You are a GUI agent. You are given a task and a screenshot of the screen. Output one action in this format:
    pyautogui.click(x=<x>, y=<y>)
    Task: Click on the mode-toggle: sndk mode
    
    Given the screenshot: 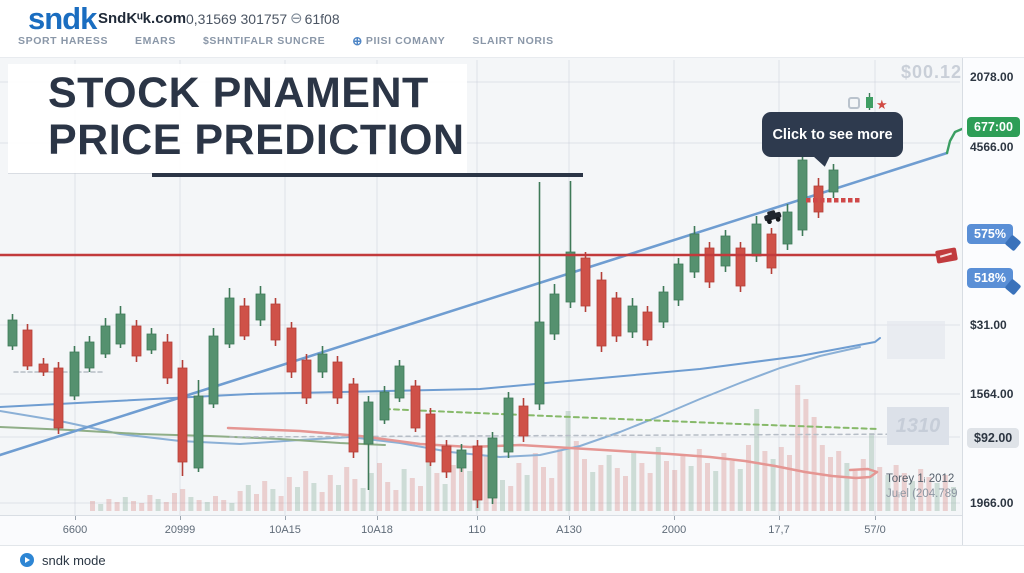 What is the action you would take?
    pyautogui.click(x=63, y=560)
    